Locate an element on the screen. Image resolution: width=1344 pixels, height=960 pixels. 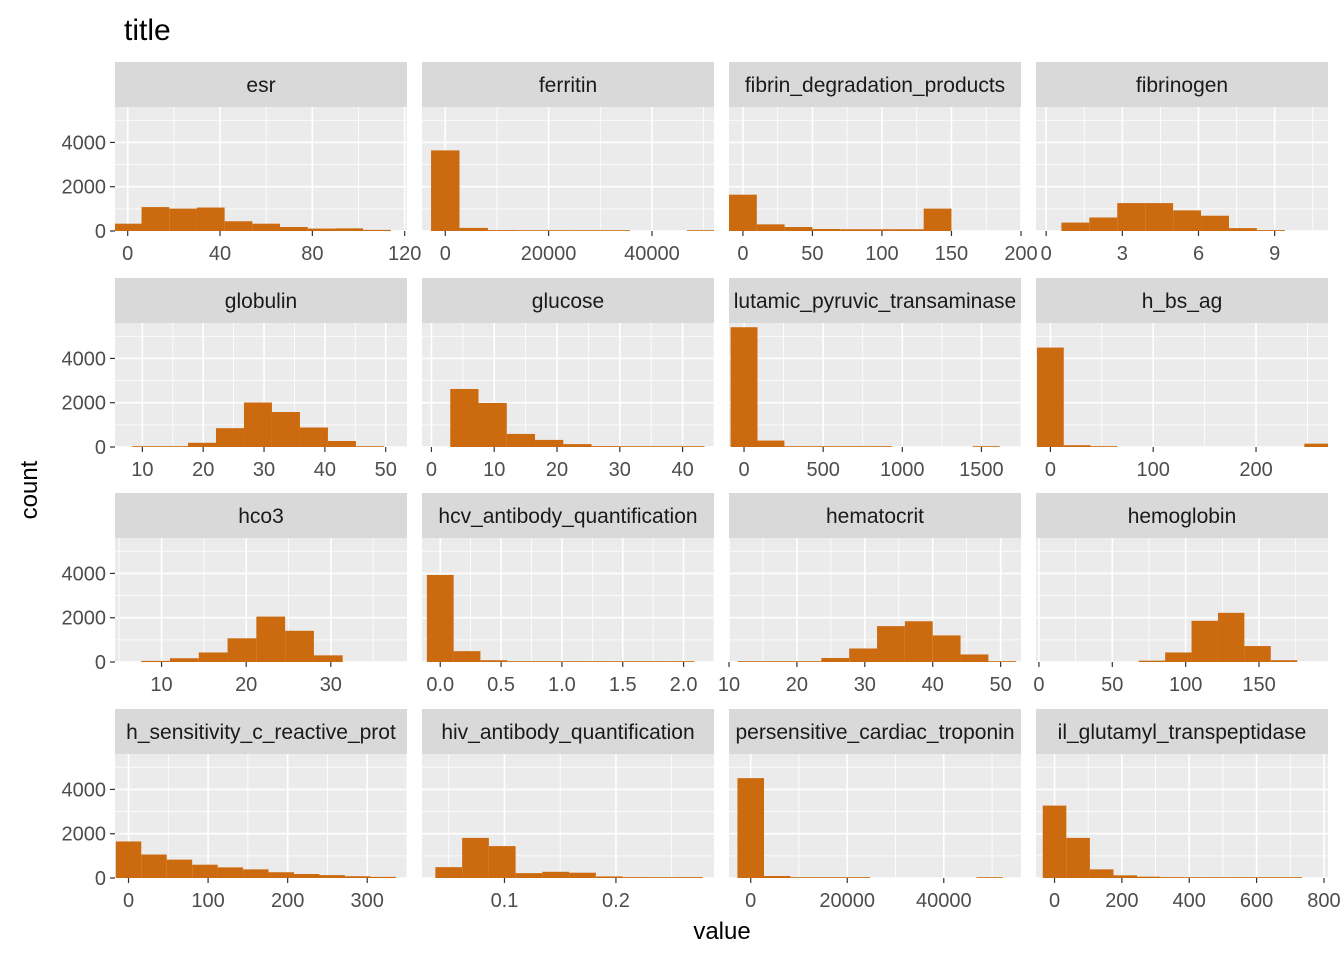
facet-panel-il_glutamyl_transpeptidase: il_glutamyl_transpeptidase 0 200 400 600 800 is located at coordinates (1188, 810).